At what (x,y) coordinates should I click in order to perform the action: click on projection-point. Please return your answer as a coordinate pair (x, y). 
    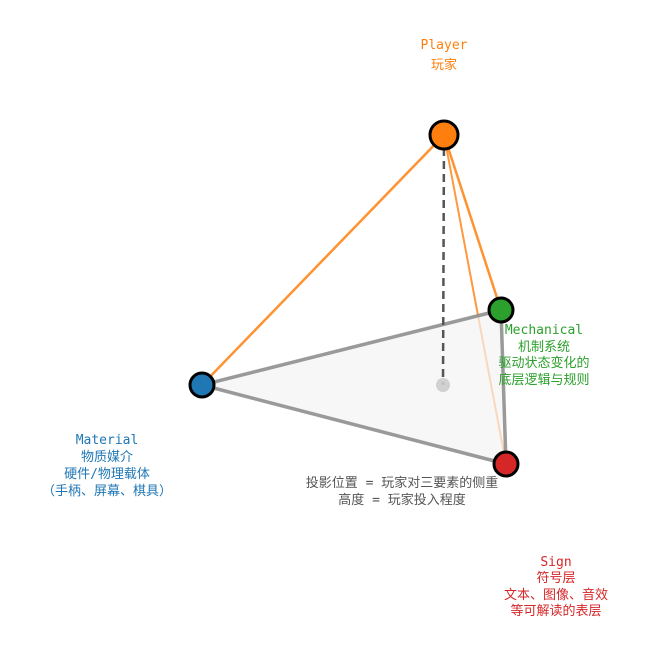
    Looking at the image, I should click on (443, 385).